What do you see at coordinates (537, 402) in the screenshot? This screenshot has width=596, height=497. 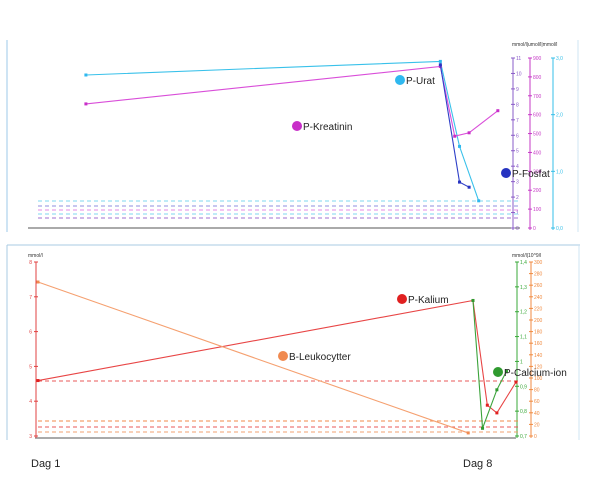 I see `axis-tick-label: 60` at bounding box center [537, 402].